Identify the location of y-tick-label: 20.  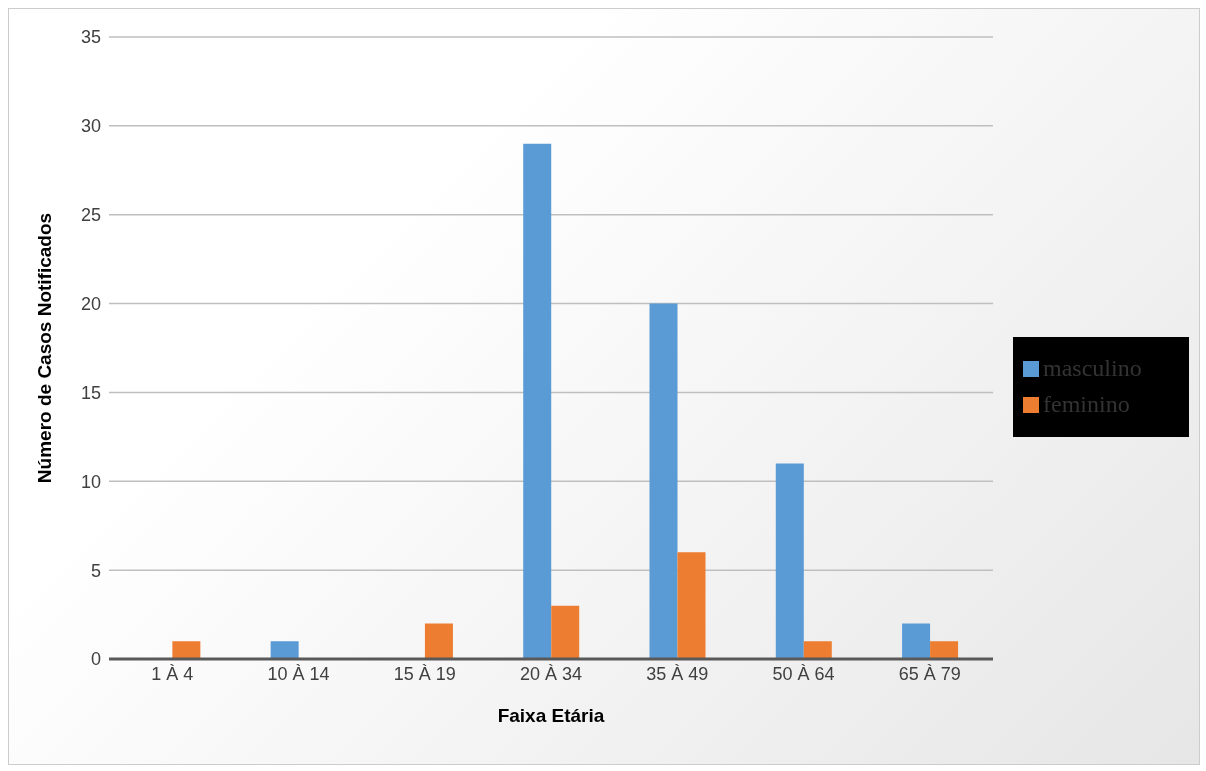
(90, 303).